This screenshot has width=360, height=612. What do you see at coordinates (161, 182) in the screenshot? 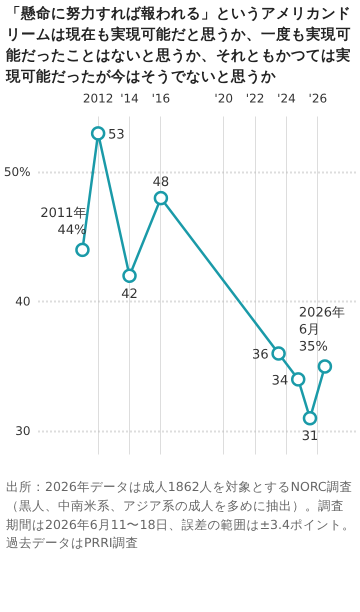
I see `text: 48` at bounding box center [161, 182].